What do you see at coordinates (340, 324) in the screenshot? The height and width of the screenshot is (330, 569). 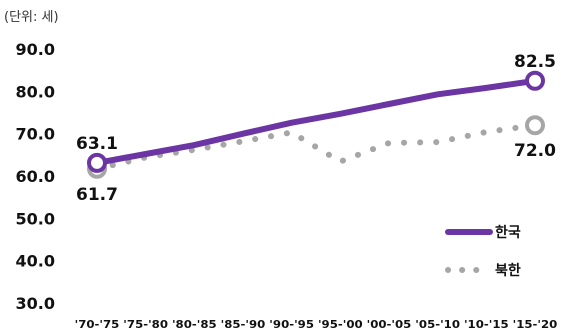 I see `x-tick-label: '95-'00` at bounding box center [340, 324].